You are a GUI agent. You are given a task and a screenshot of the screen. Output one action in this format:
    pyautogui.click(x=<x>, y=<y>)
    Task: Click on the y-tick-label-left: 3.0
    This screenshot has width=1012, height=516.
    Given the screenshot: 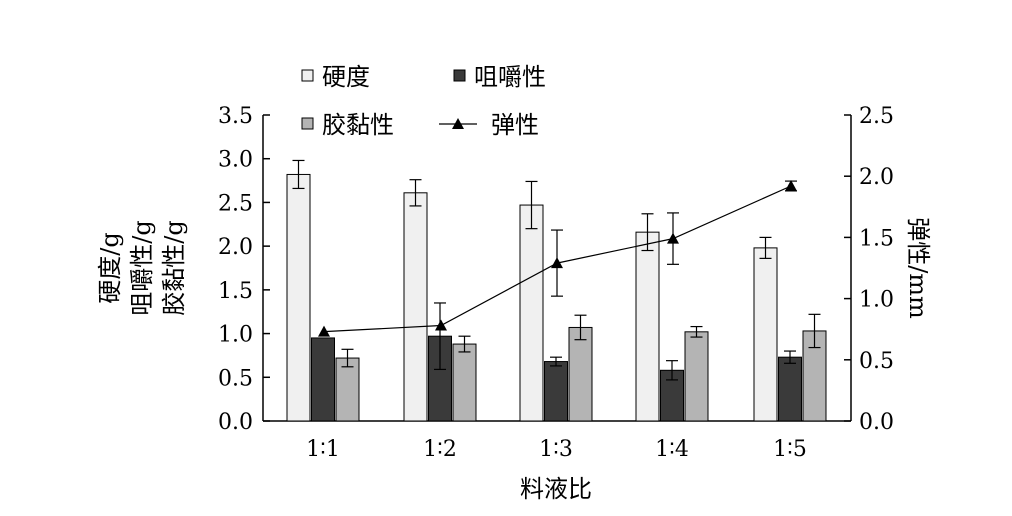 What is the action you would take?
    pyautogui.click(x=235, y=160)
    